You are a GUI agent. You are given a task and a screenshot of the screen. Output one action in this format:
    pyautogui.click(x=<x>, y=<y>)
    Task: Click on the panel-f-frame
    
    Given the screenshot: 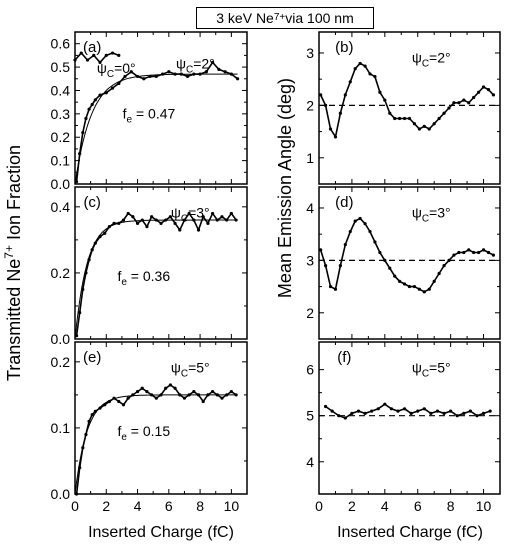 What is the action you would take?
    pyautogui.click(x=409, y=418)
    